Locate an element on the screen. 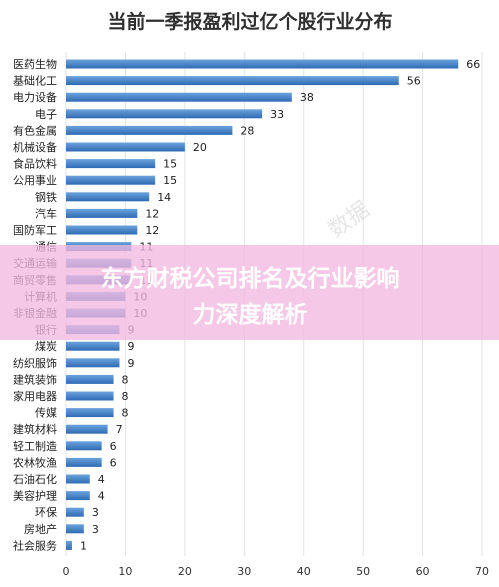 The width and height of the screenshot is (499, 587). x-tick-label: 0 is located at coordinates (66, 571).